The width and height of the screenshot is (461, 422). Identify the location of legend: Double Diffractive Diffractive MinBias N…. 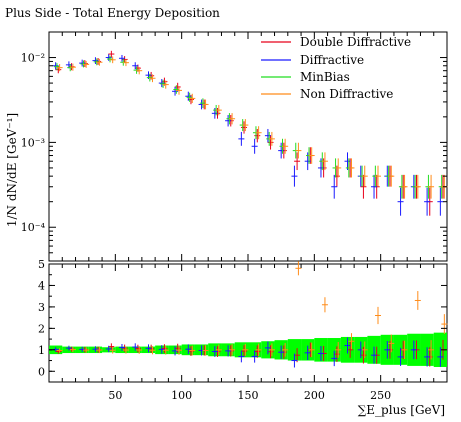
(336, 68).